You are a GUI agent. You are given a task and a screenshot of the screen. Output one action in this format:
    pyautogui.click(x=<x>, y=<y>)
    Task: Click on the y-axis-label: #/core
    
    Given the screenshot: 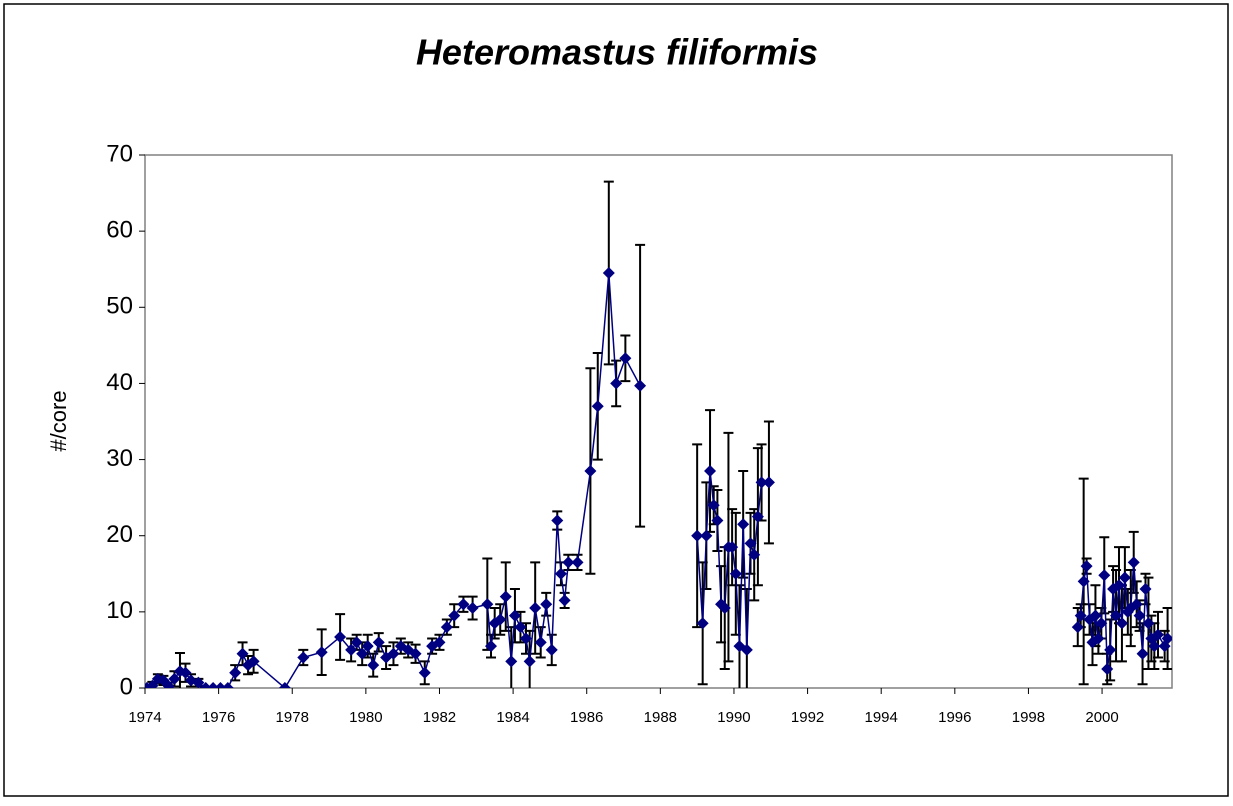 What is the action you would take?
    pyautogui.click(x=58, y=420)
    